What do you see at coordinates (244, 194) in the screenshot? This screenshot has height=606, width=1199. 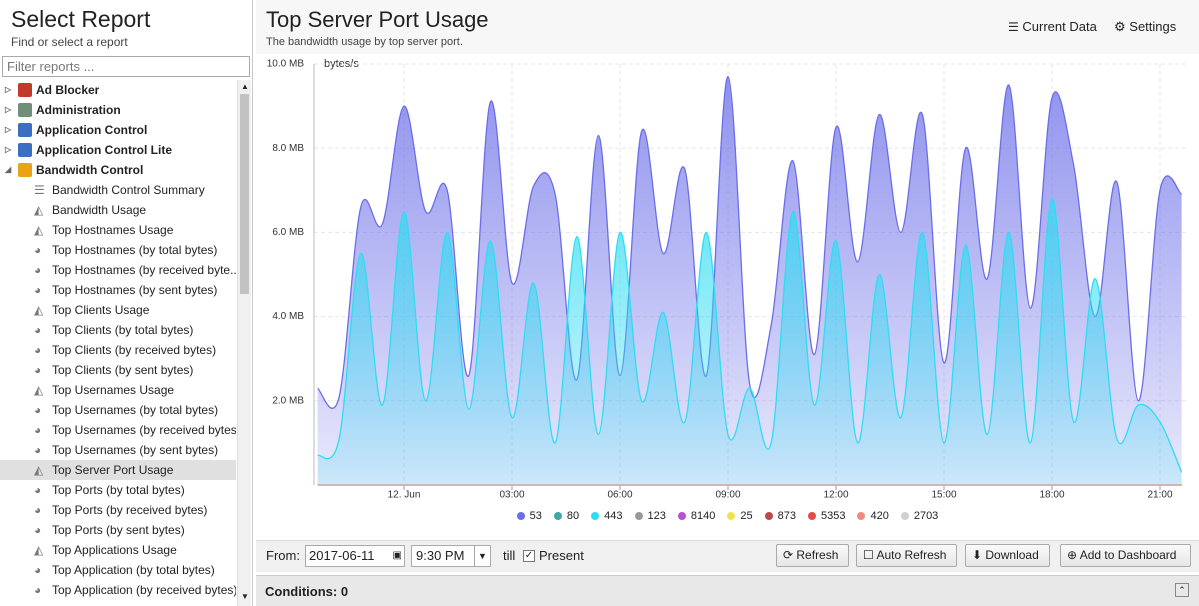 I see `scroll-thumb` at bounding box center [244, 194].